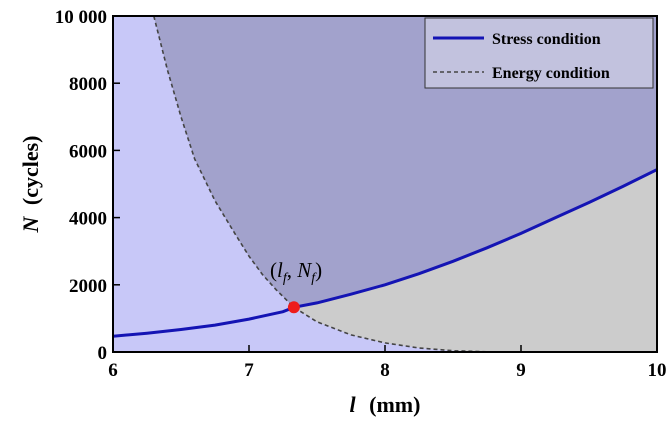 The height and width of the screenshot is (421, 668). What do you see at coordinates (249, 370) in the screenshot?
I see `x-tick-label: 7` at bounding box center [249, 370].